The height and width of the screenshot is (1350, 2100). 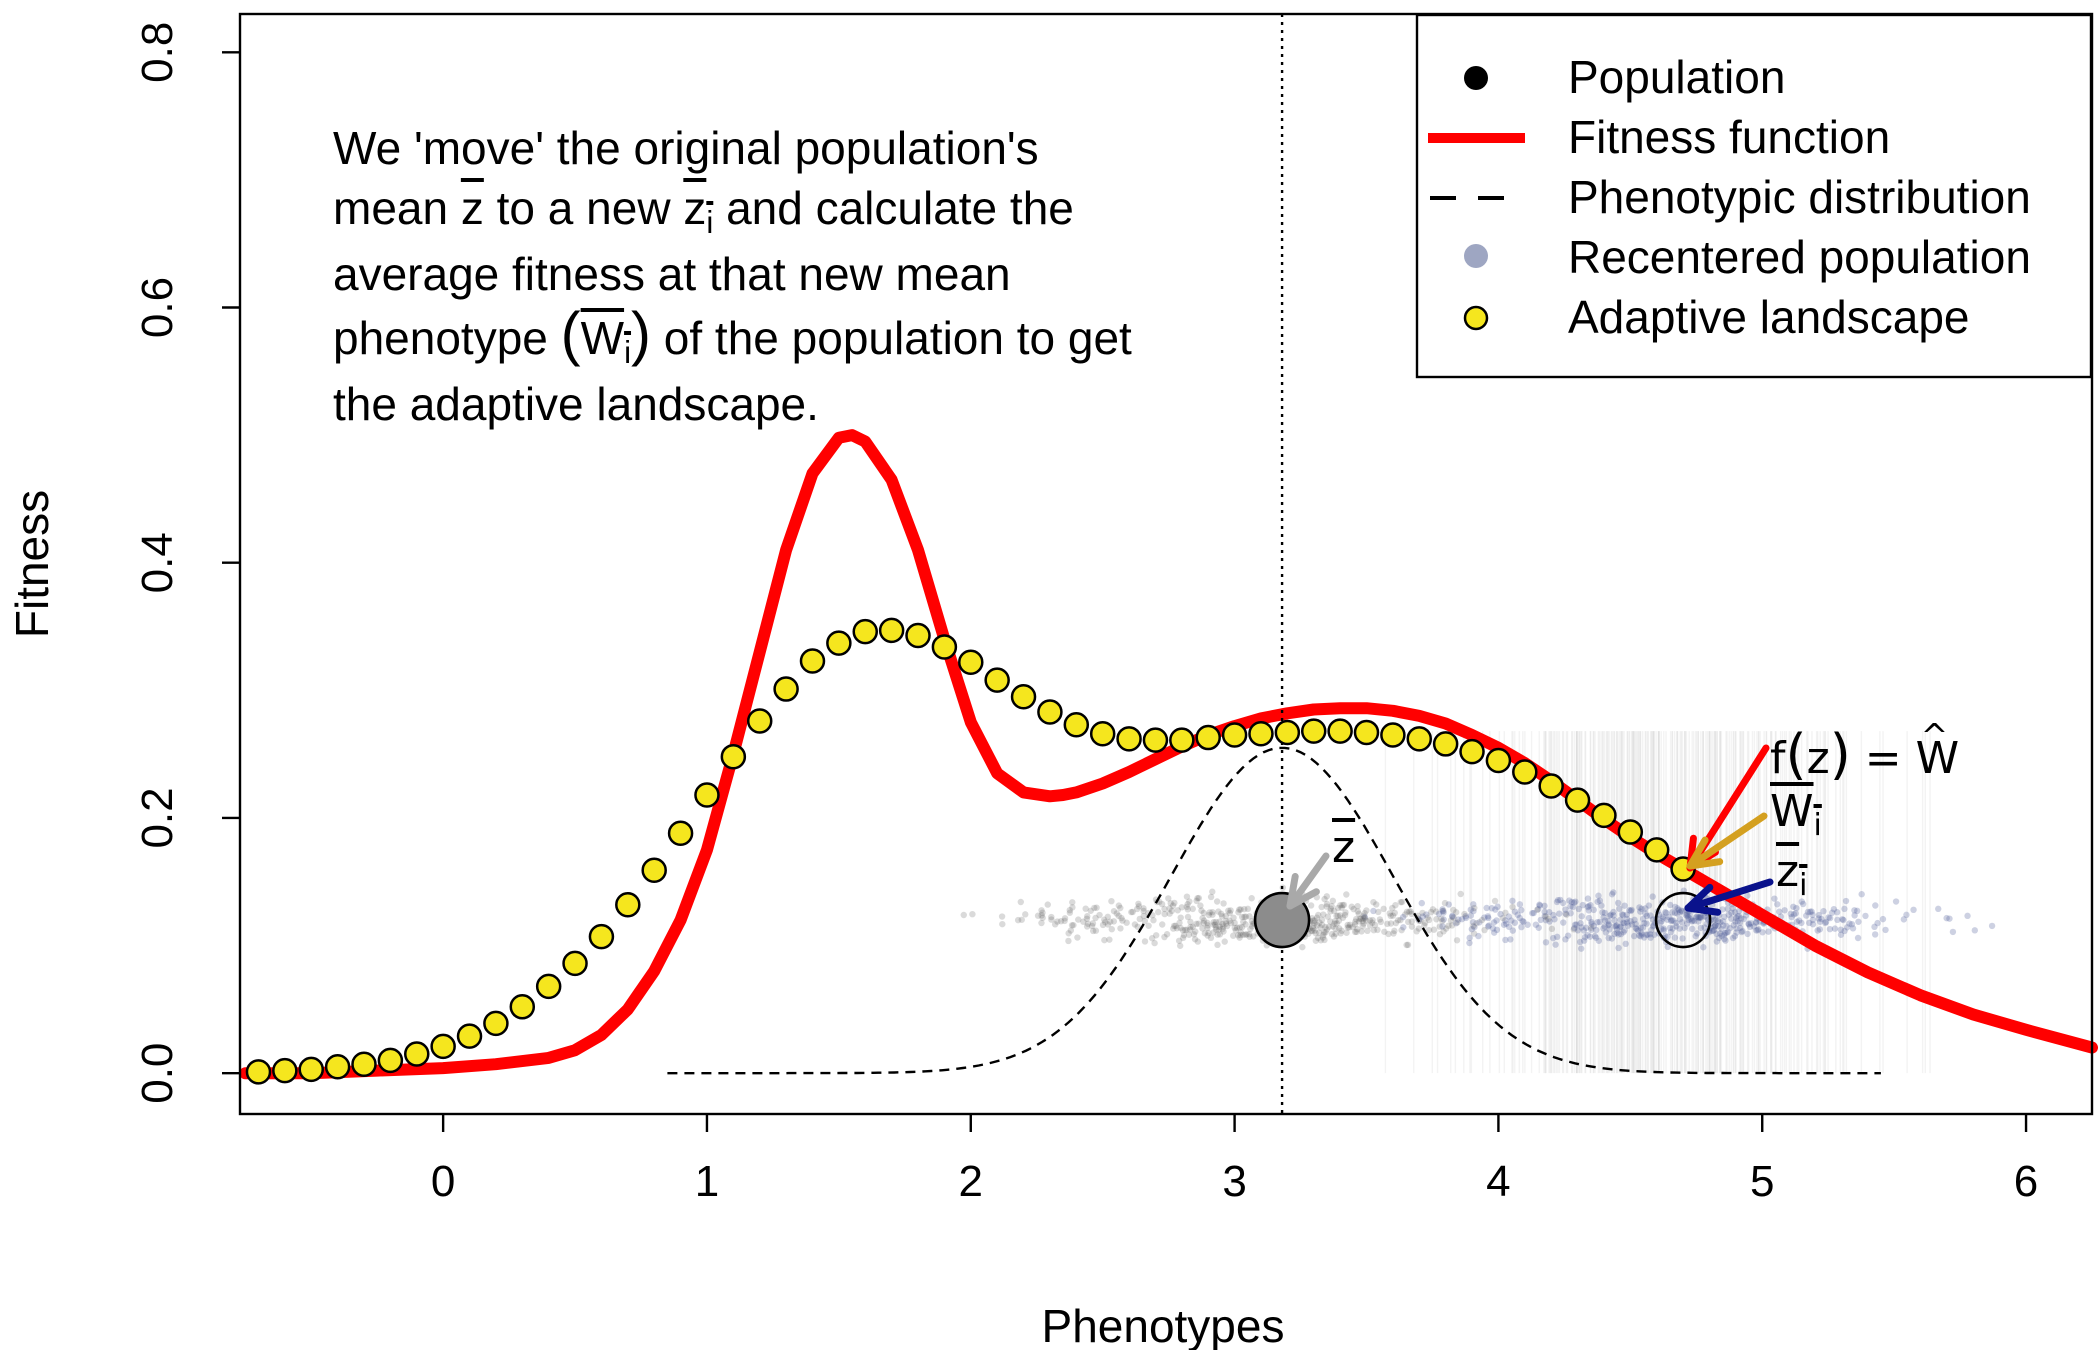 What do you see at coordinates (32, 564) in the screenshot?
I see `y-axis-label: Fitness` at bounding box center [32, 564].